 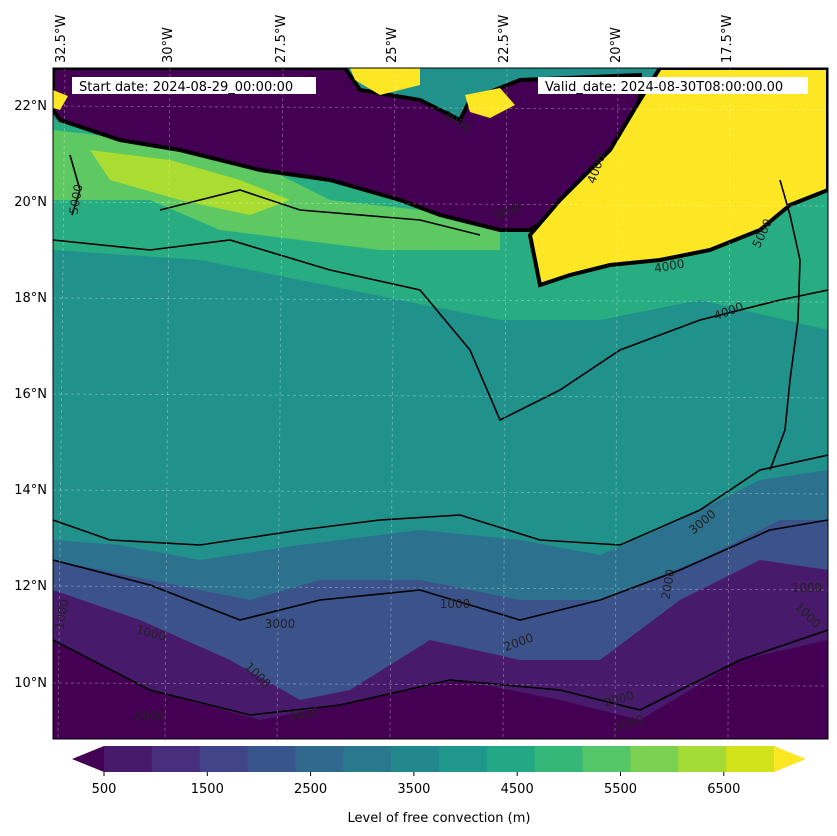 I want to click on latitude-label: 14°N, so click(x=30, y=490).